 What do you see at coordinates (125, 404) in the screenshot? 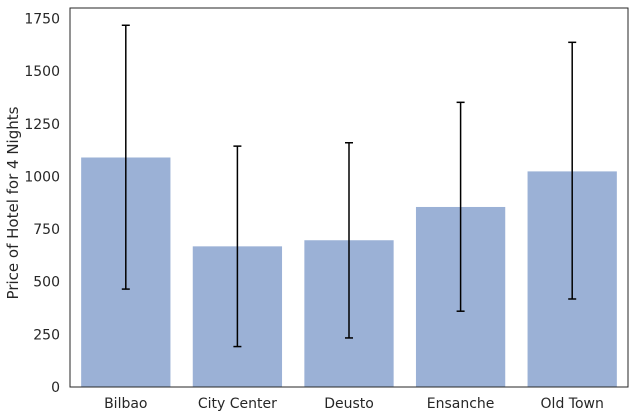
I see `x-tick-label: Bilbao` at bounding box center [125, 404].